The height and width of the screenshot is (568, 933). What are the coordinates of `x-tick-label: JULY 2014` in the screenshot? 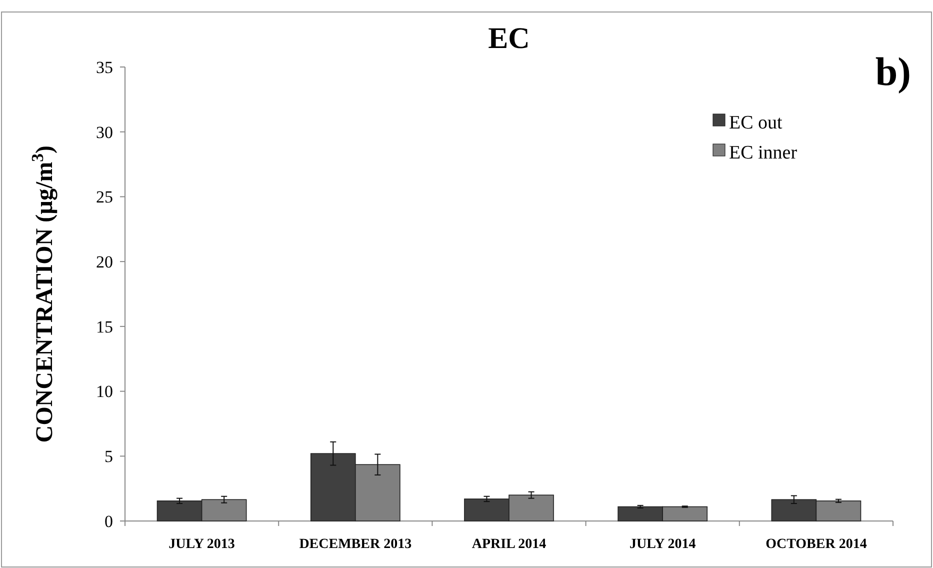 It's located at (662, 544).